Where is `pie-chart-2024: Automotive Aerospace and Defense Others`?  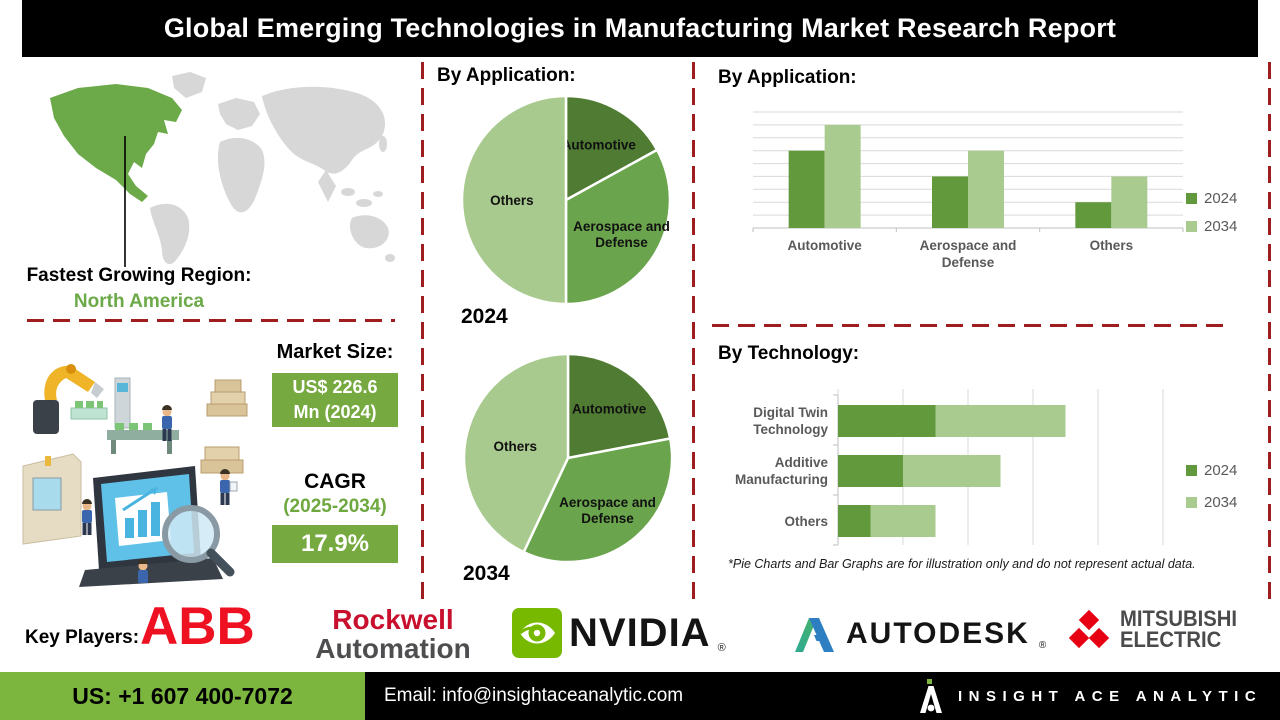
pie-chart-2024: Automotive Aerospace and Defense Others is located at coordinates (566, 200).